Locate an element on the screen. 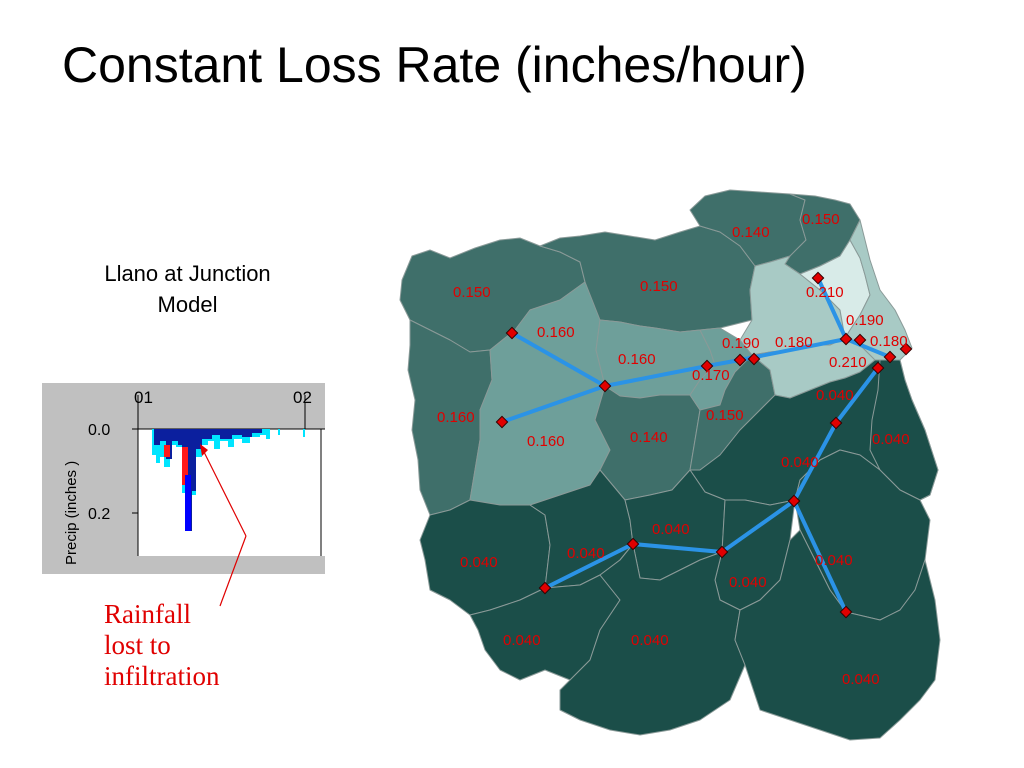 The image size is (1024, 768). graph-peak-bar is located at coordinates (188, 503).